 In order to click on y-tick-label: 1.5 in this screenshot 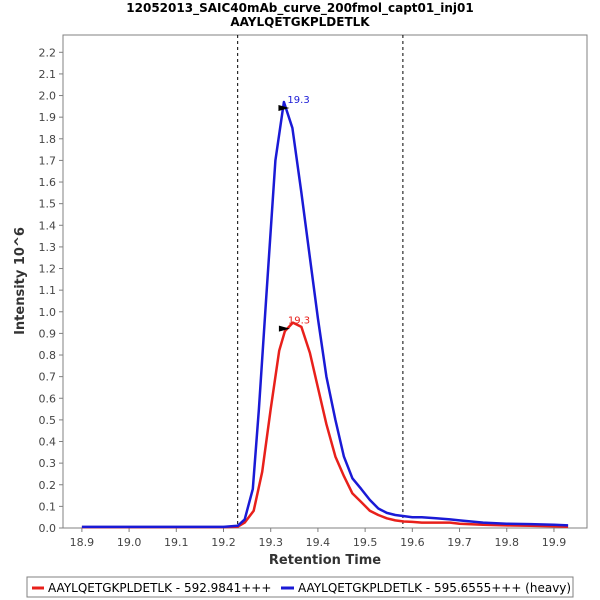, I will do `click(48, 204)`.